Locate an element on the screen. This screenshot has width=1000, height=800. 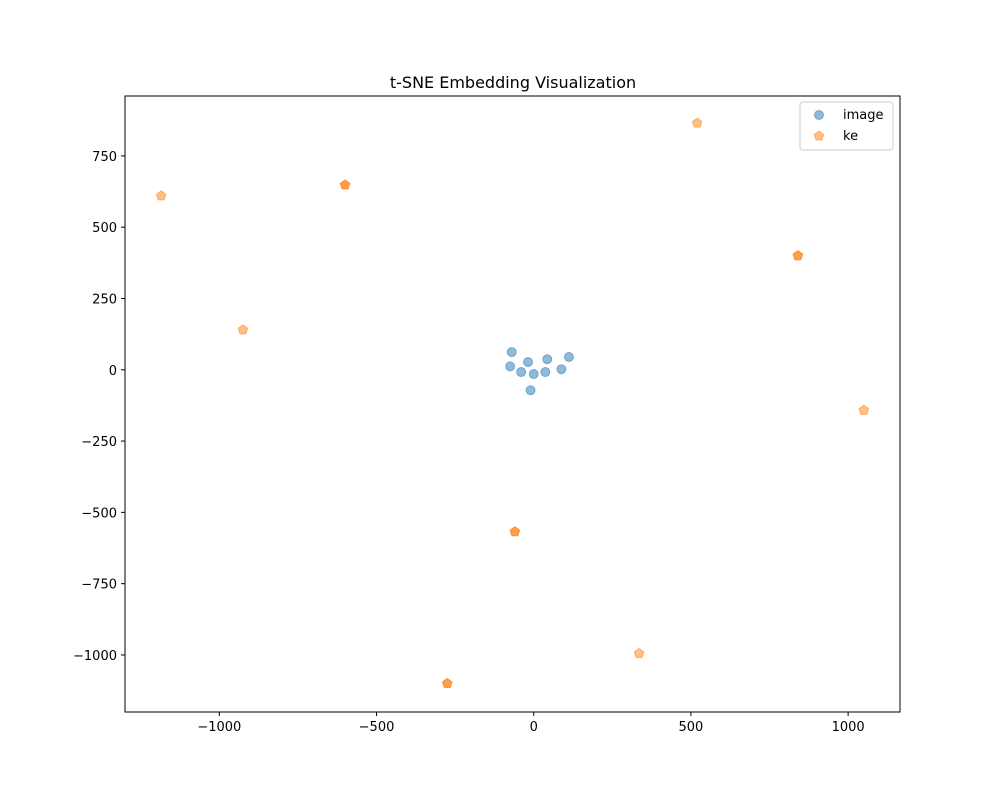
y-tick-label: 0 is located at coordinates (113, 371).